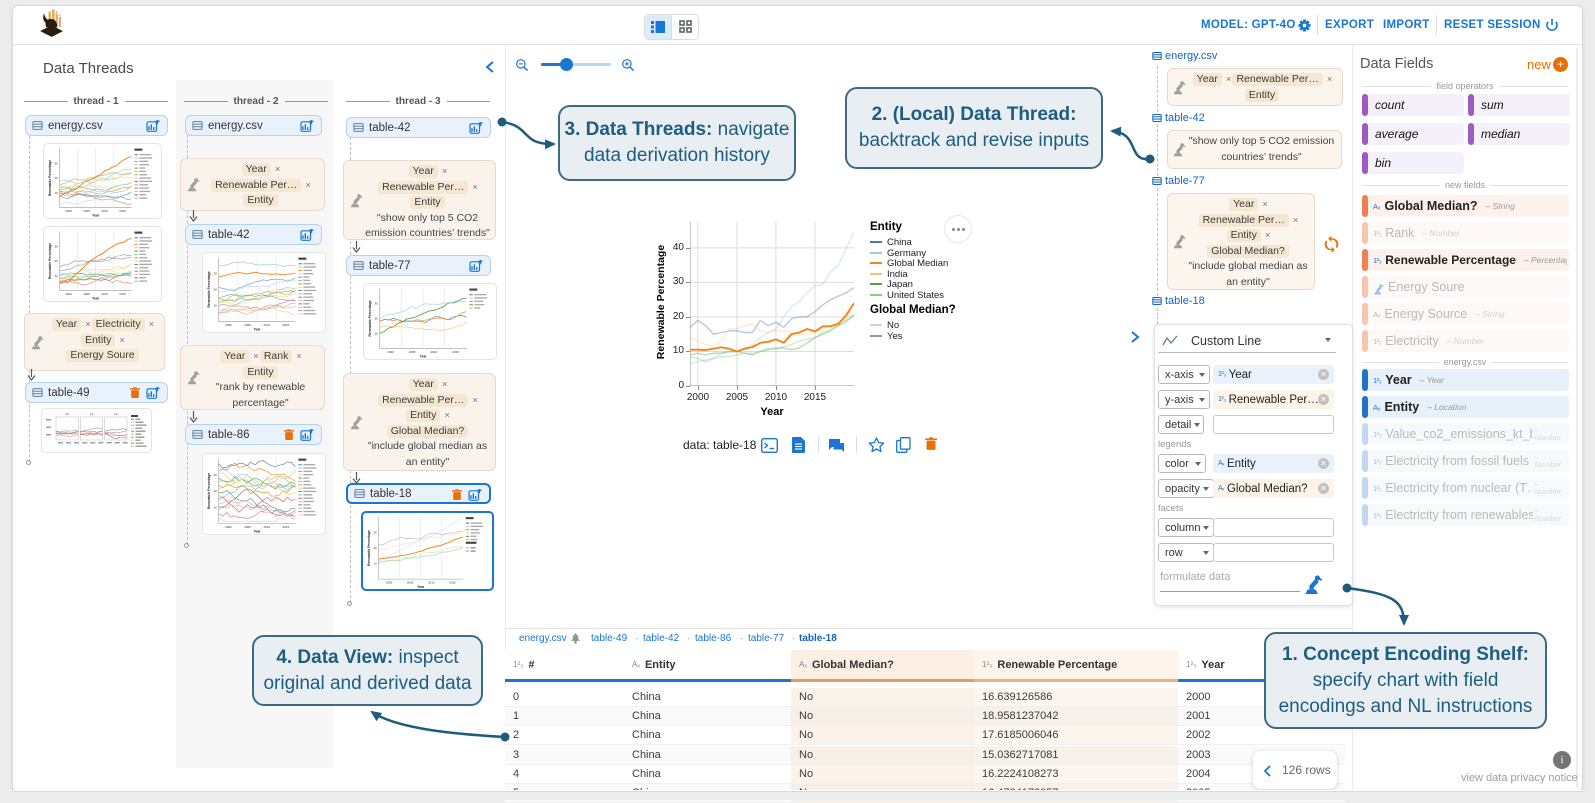 The height and width of the screenshot is (803, 1595). I want to click on svg-text: c1, so click(92, 414).